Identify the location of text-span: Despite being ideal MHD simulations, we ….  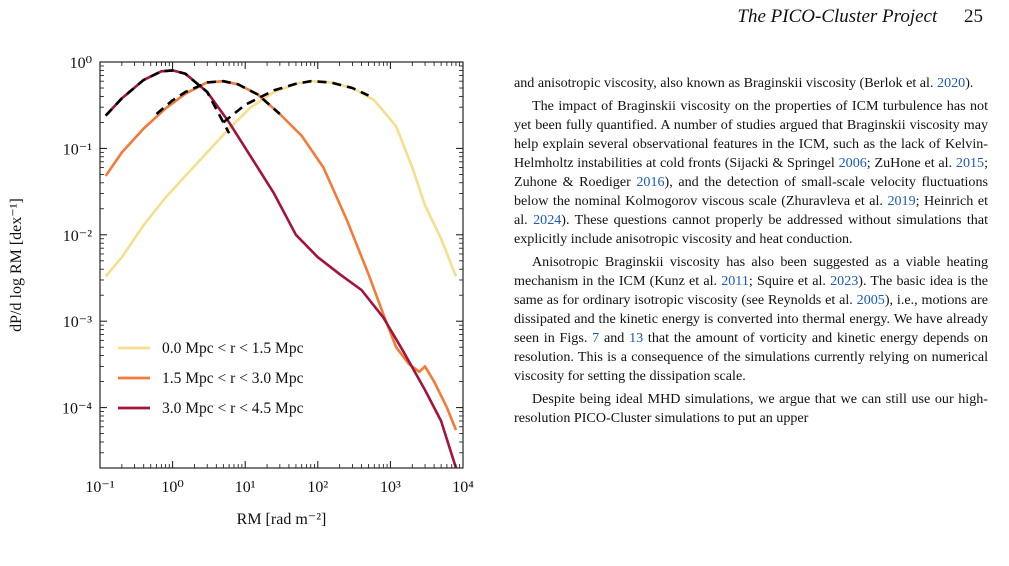
(751, 408).